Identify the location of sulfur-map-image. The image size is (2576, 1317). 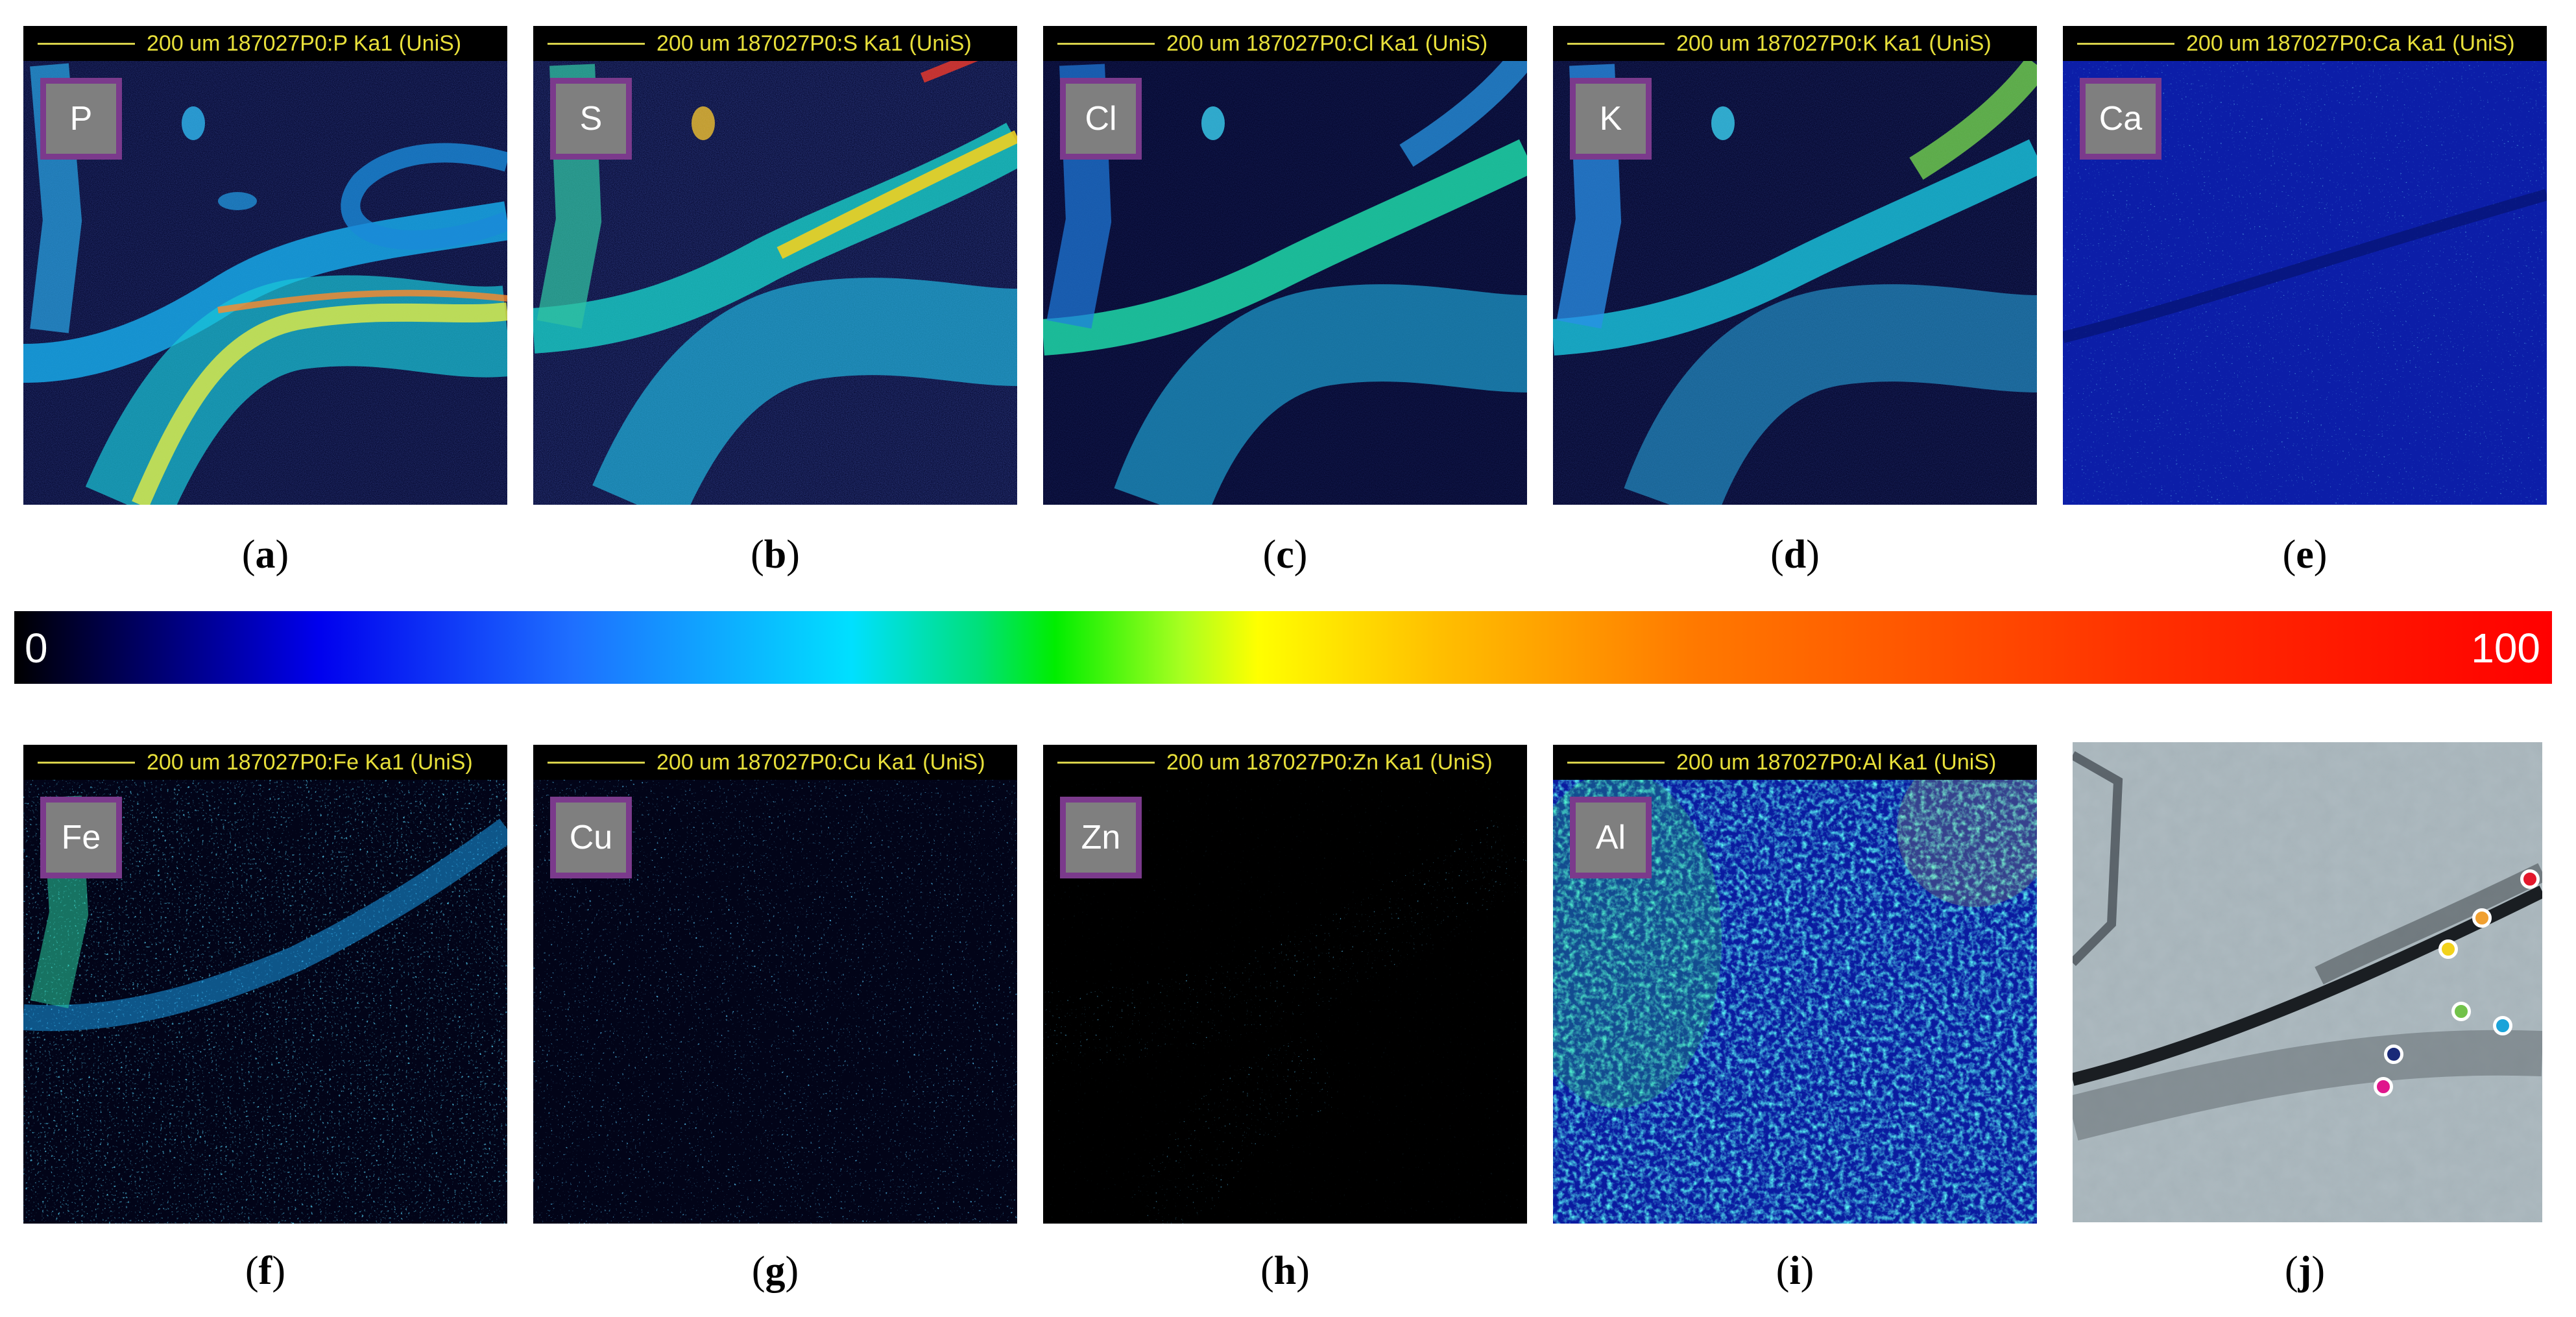
(775, 265).